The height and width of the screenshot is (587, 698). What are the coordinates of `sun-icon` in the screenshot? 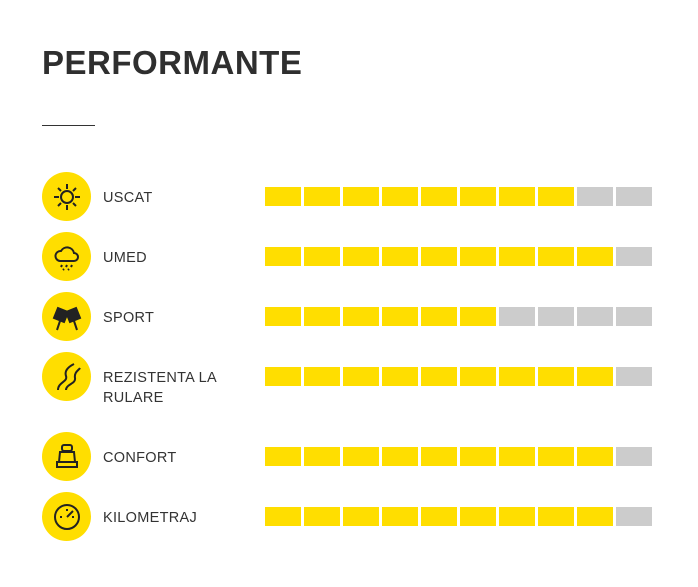 It's located at (66, 196).